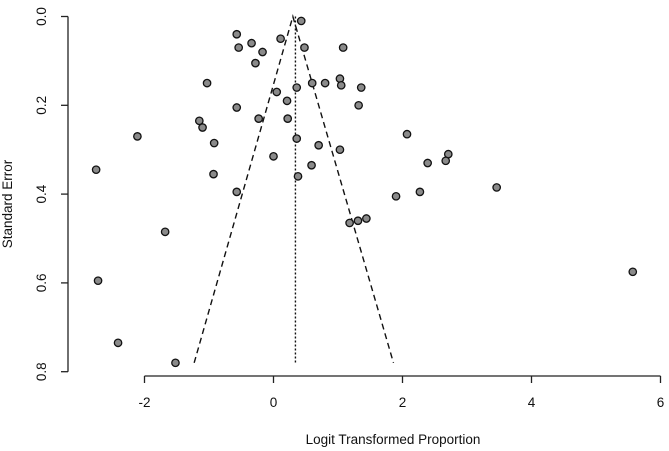  What do you see at coordinates (41, 193) in the screenshot?
I see `y-tick-label: 0.4` at bounding box center [41, 193].